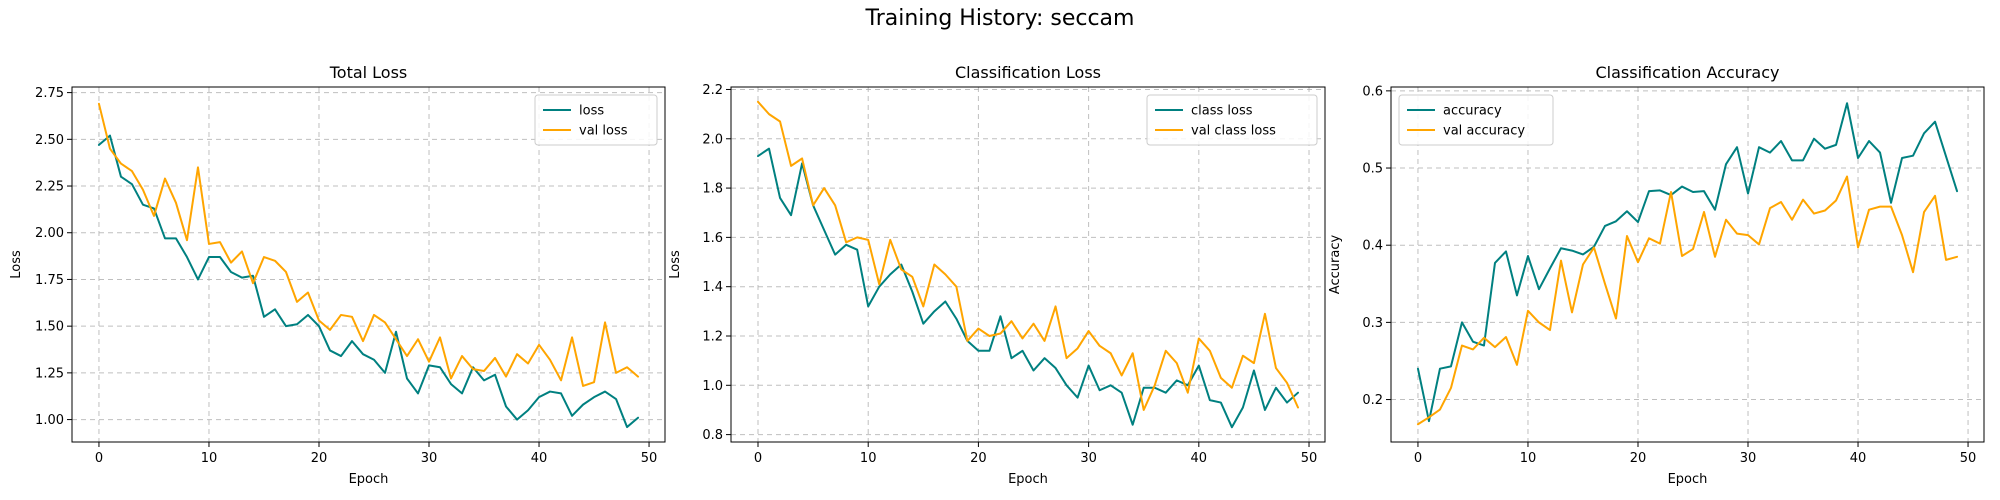 The width and height of the screenshot is (2000, 500). I want to click on y-tick-label: 2.0, so click(712, 139).